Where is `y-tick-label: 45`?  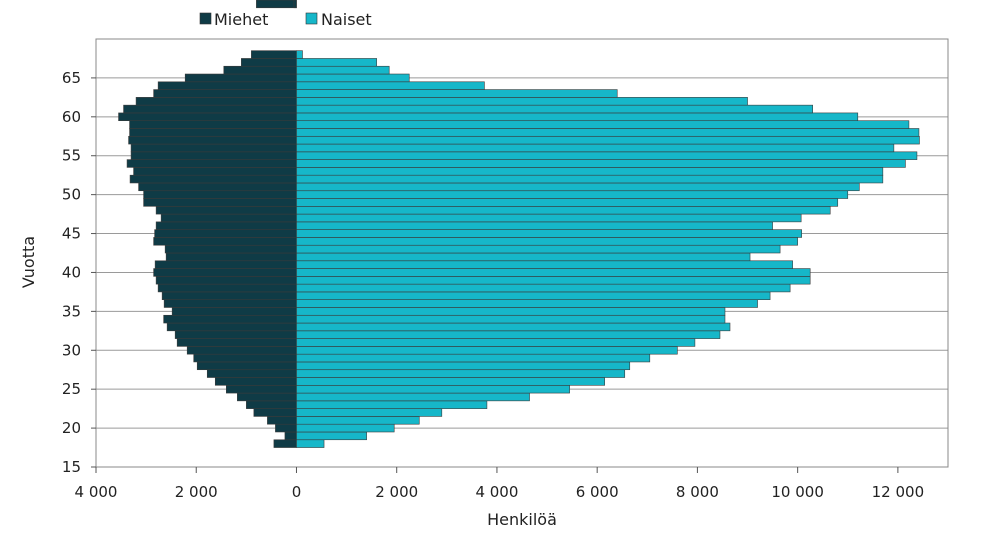 y-tick-label: 45 is located at coordinates (71, 234).